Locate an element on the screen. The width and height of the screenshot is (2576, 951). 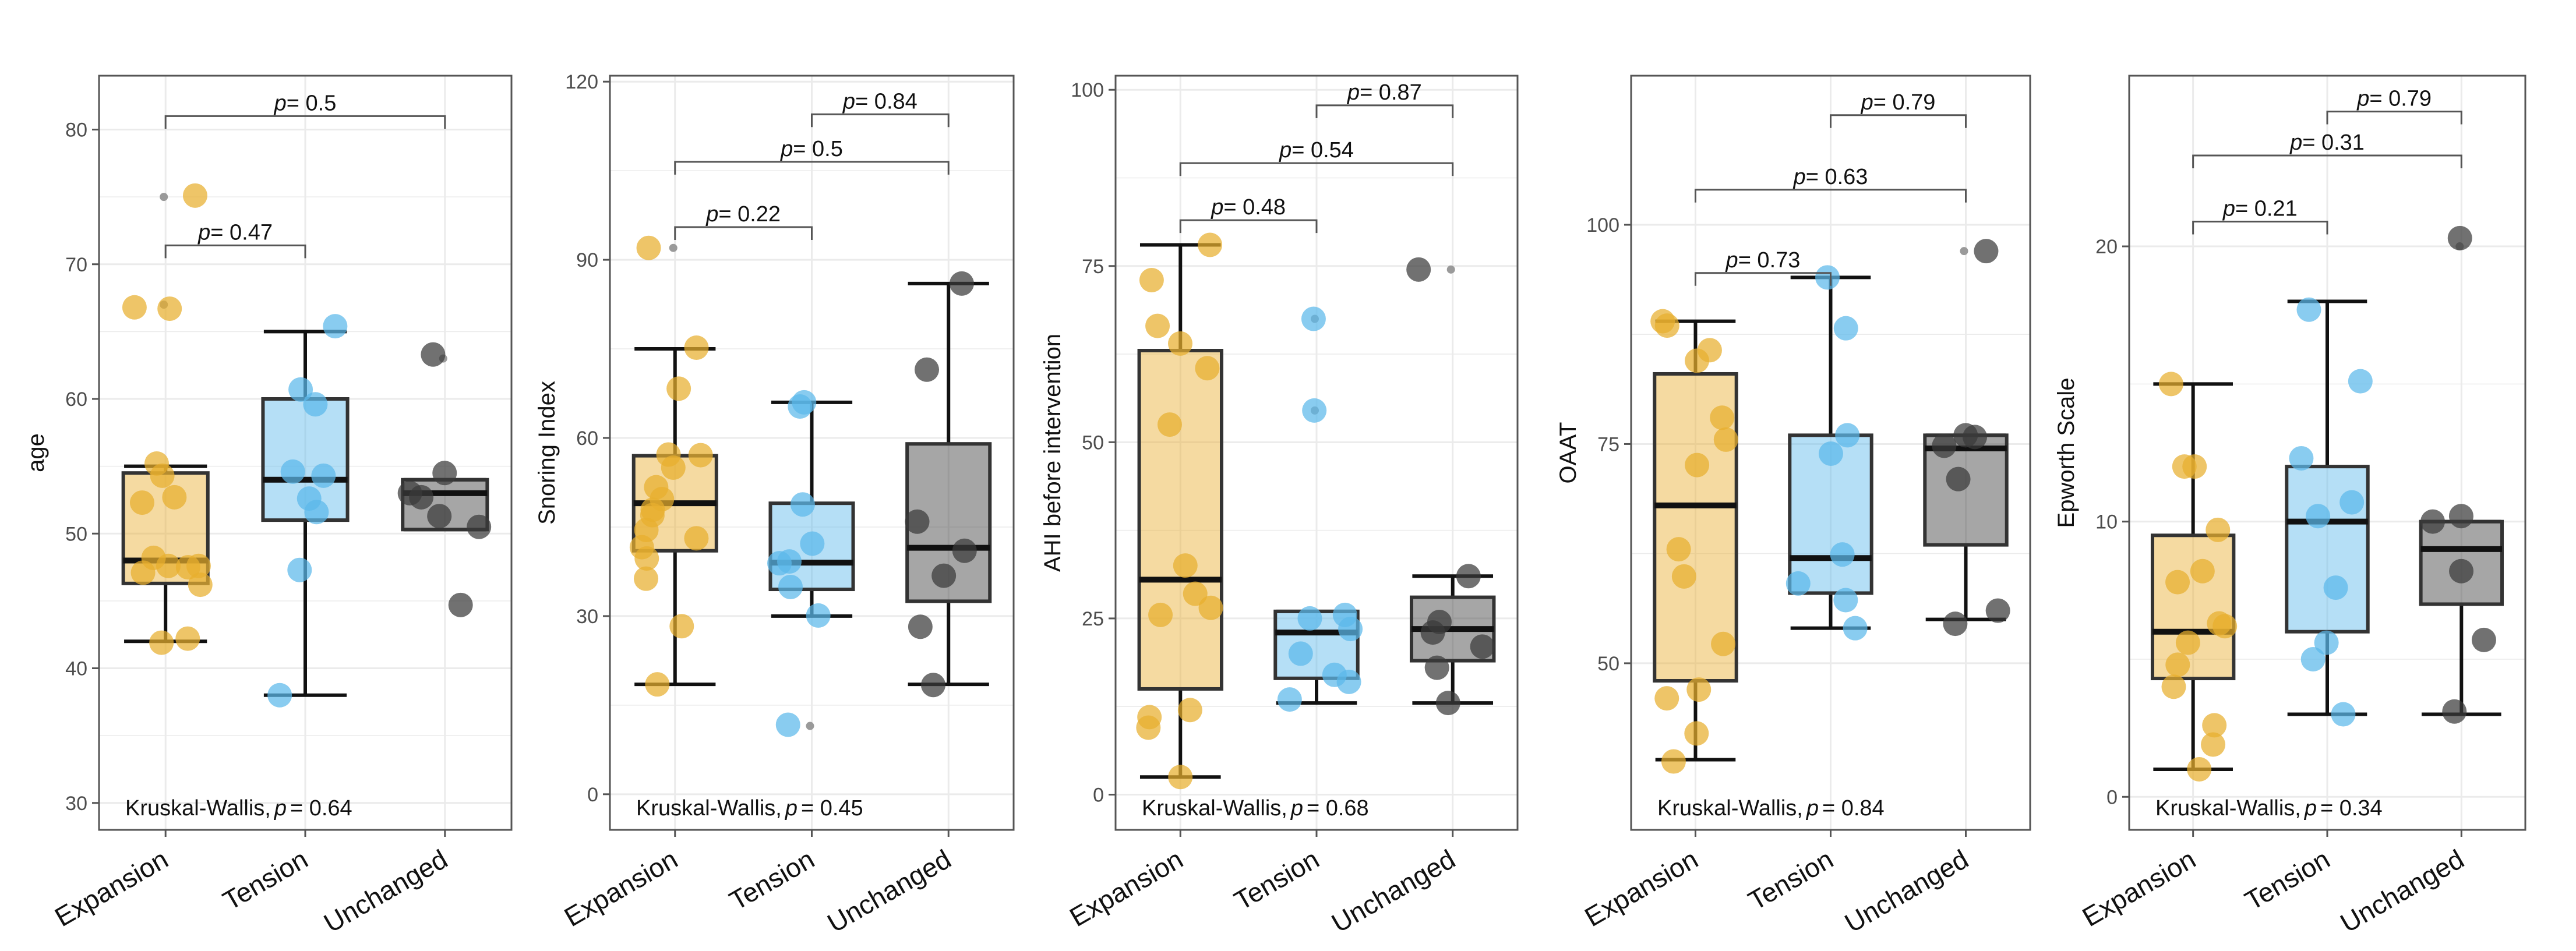
y-tick-label: 50 is located at coordinates (1093, 443).